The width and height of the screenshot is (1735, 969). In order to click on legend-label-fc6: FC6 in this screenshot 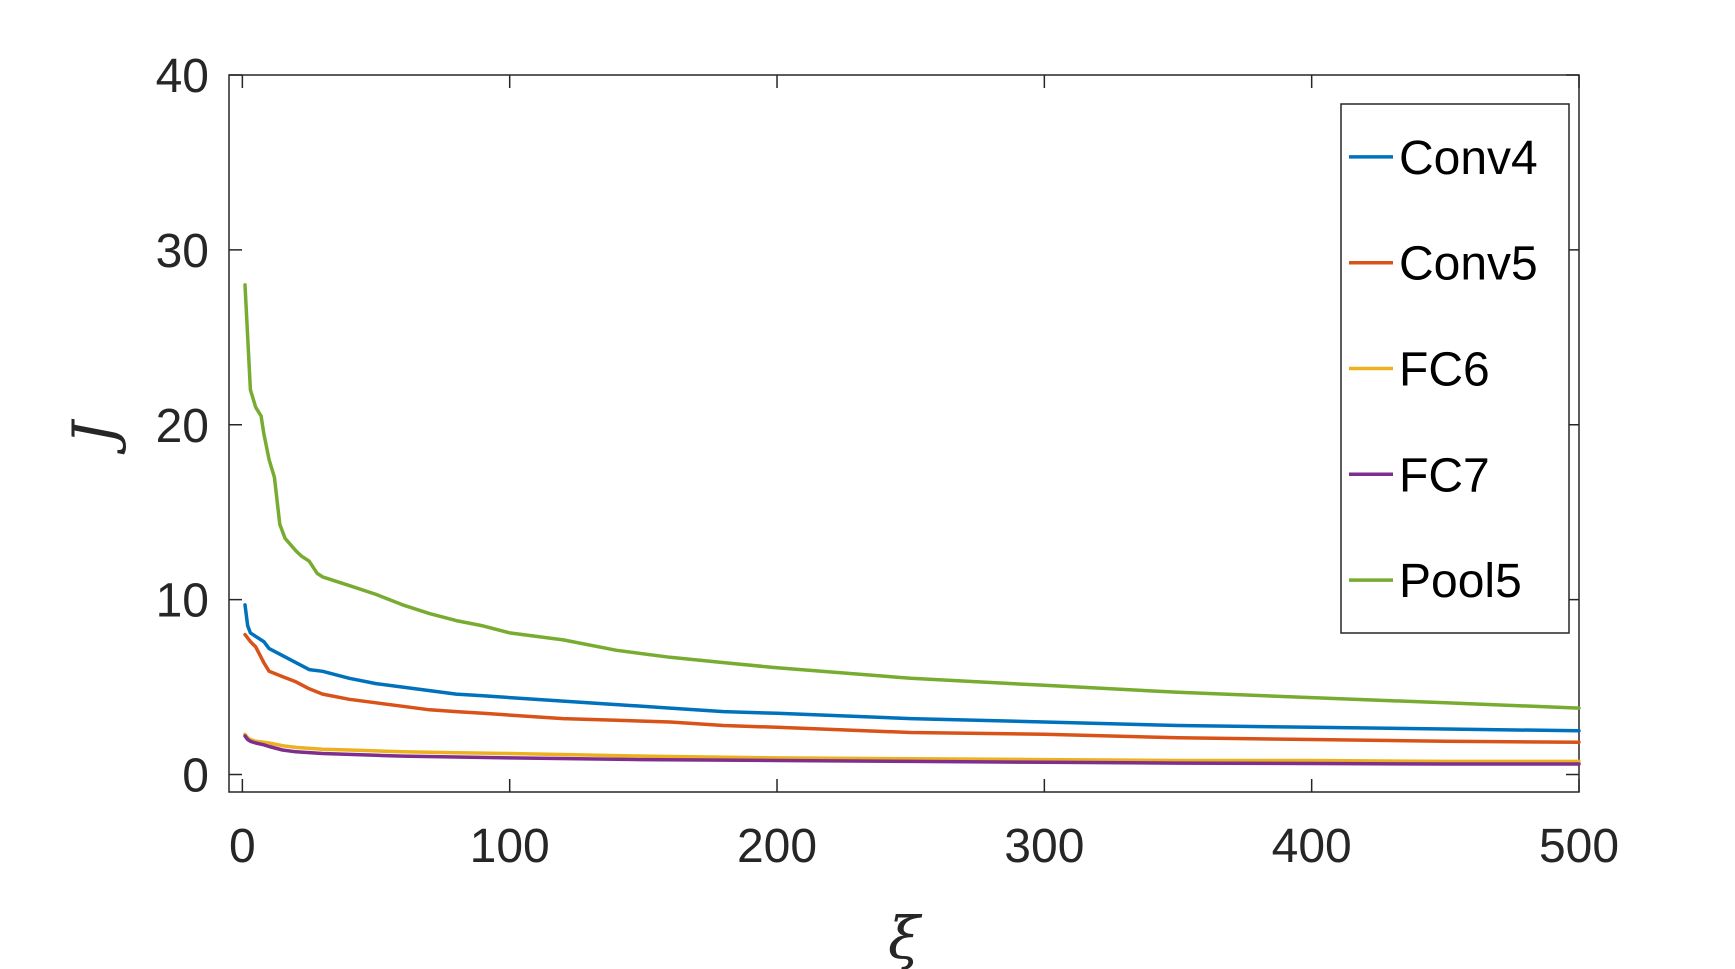, I will do `click(1444, 370)`.